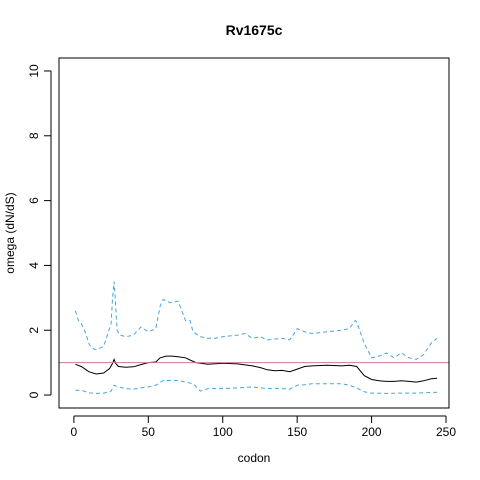  What do you see at coordinates (34, 394) in the screenshot?
I see `y-tick-label: 0` at bounding box center [34, 394].